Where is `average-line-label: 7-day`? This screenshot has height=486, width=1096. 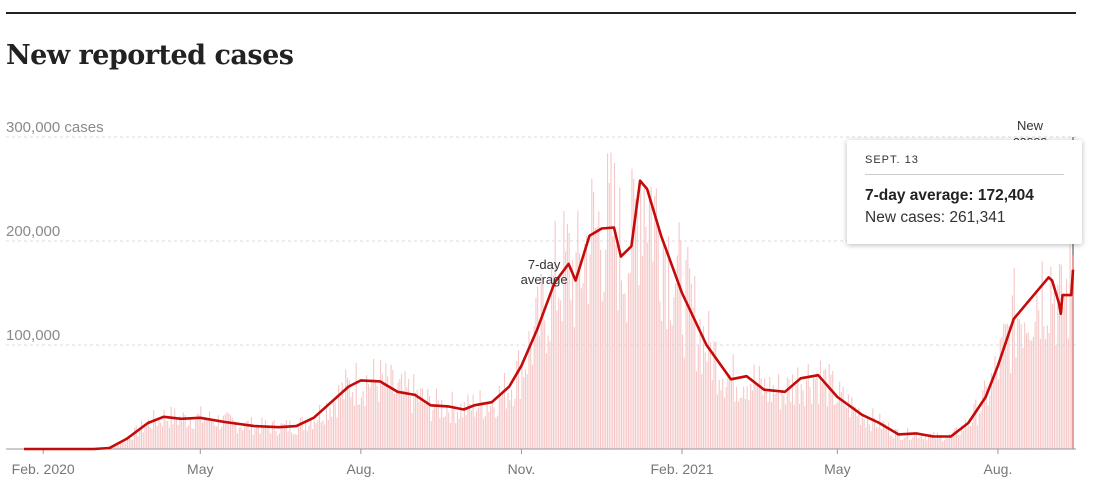 average-line-label: 7-day is located at coordinates (544, 264).